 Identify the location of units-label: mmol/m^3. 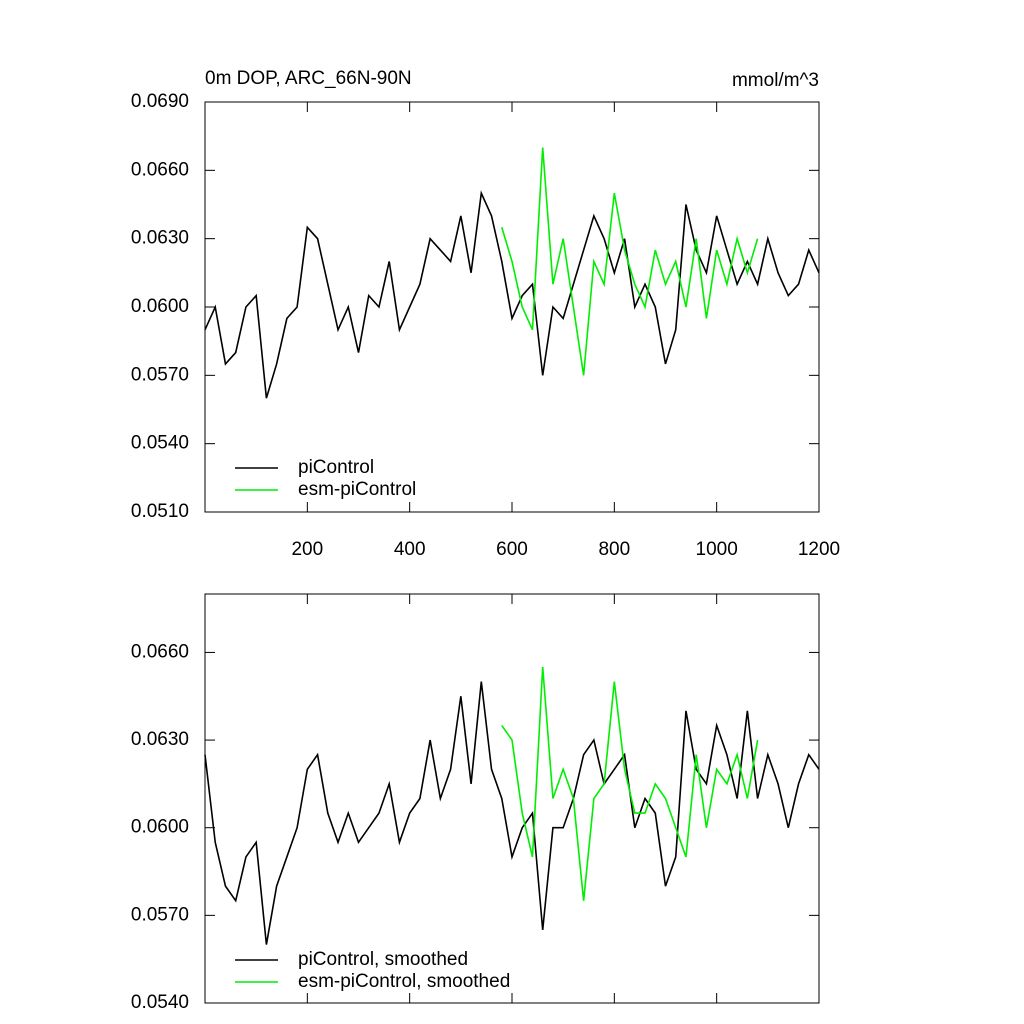
(775, 80).